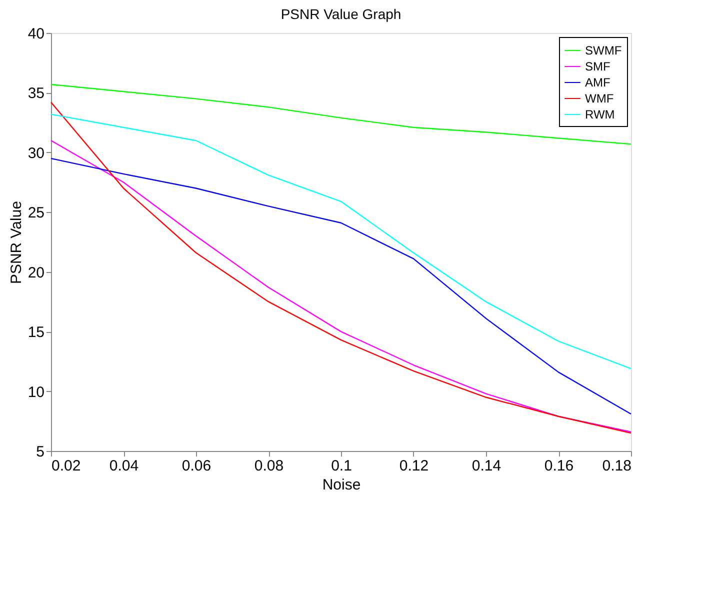 Image resolution: width=718 pixels, height=590 pixels. What do you see at coordinates (269, 466) in the screenshot?
I see `x-tick-label: 0.08` at bounding box center [269, 466].